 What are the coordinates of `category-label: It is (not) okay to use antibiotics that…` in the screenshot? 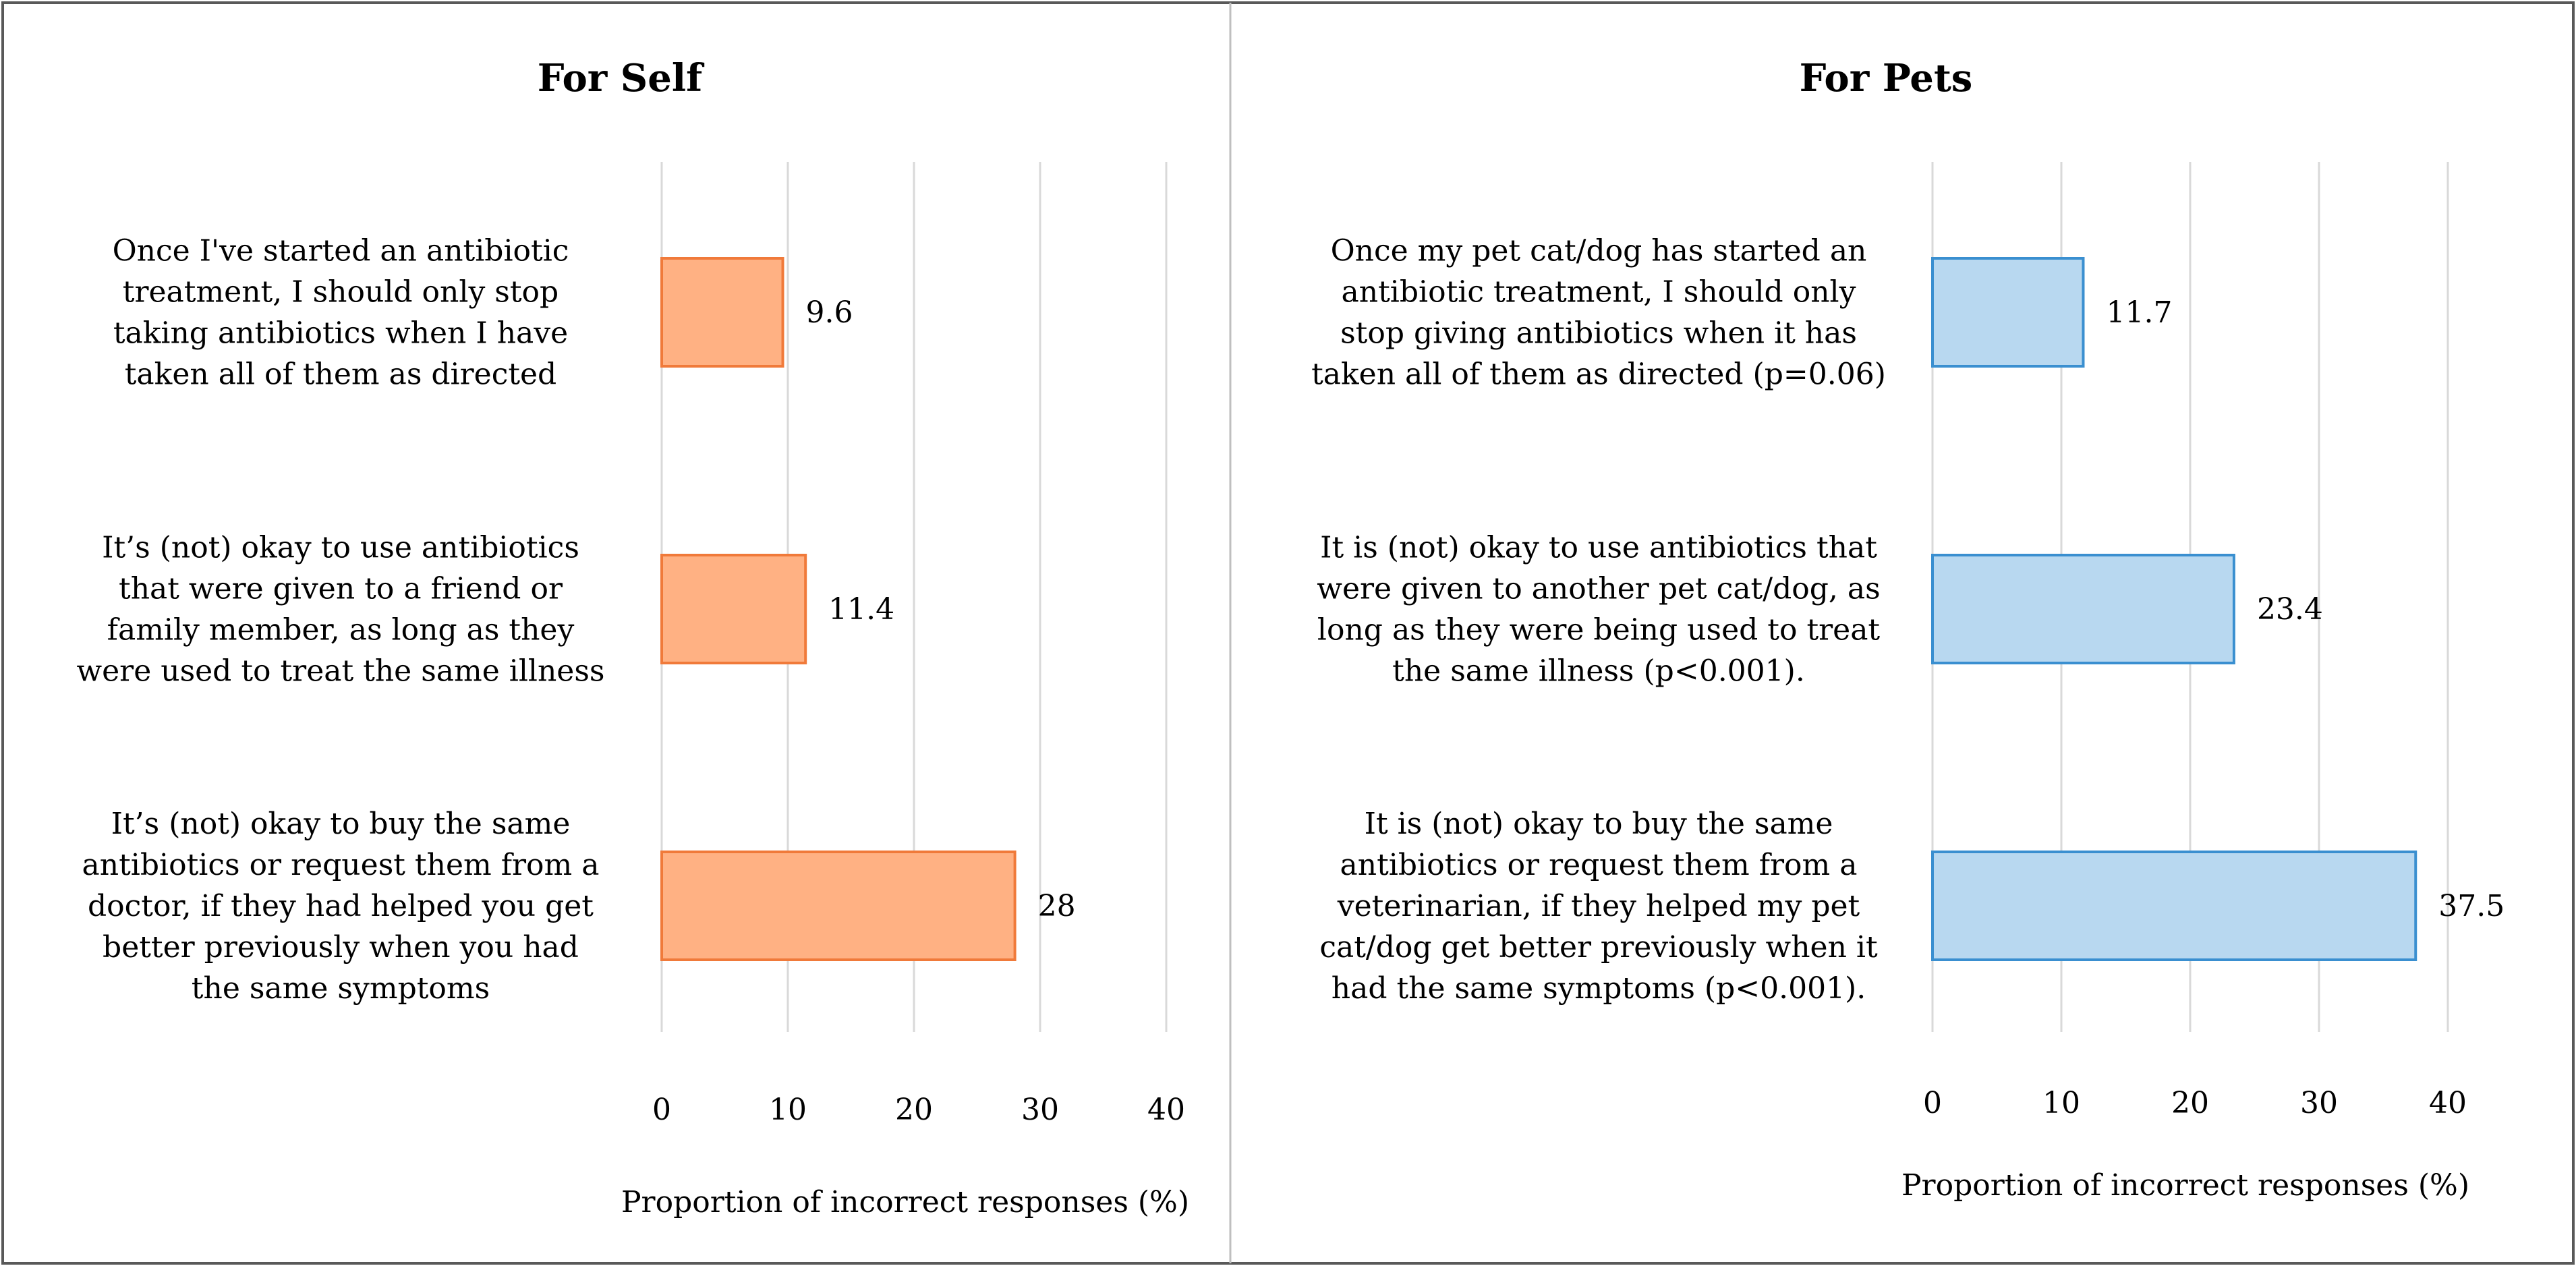 It's located at (1598, 610).